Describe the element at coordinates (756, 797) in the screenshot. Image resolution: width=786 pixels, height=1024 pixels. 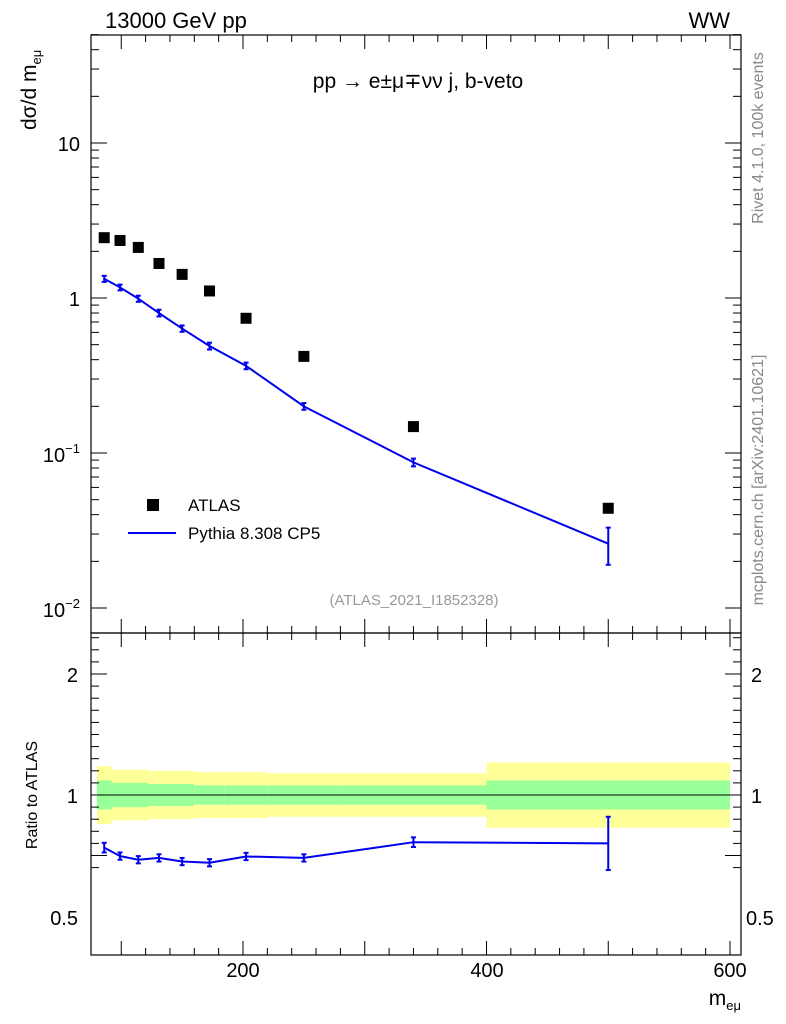
I see `ratio-tick-1-right: 1` at that location.